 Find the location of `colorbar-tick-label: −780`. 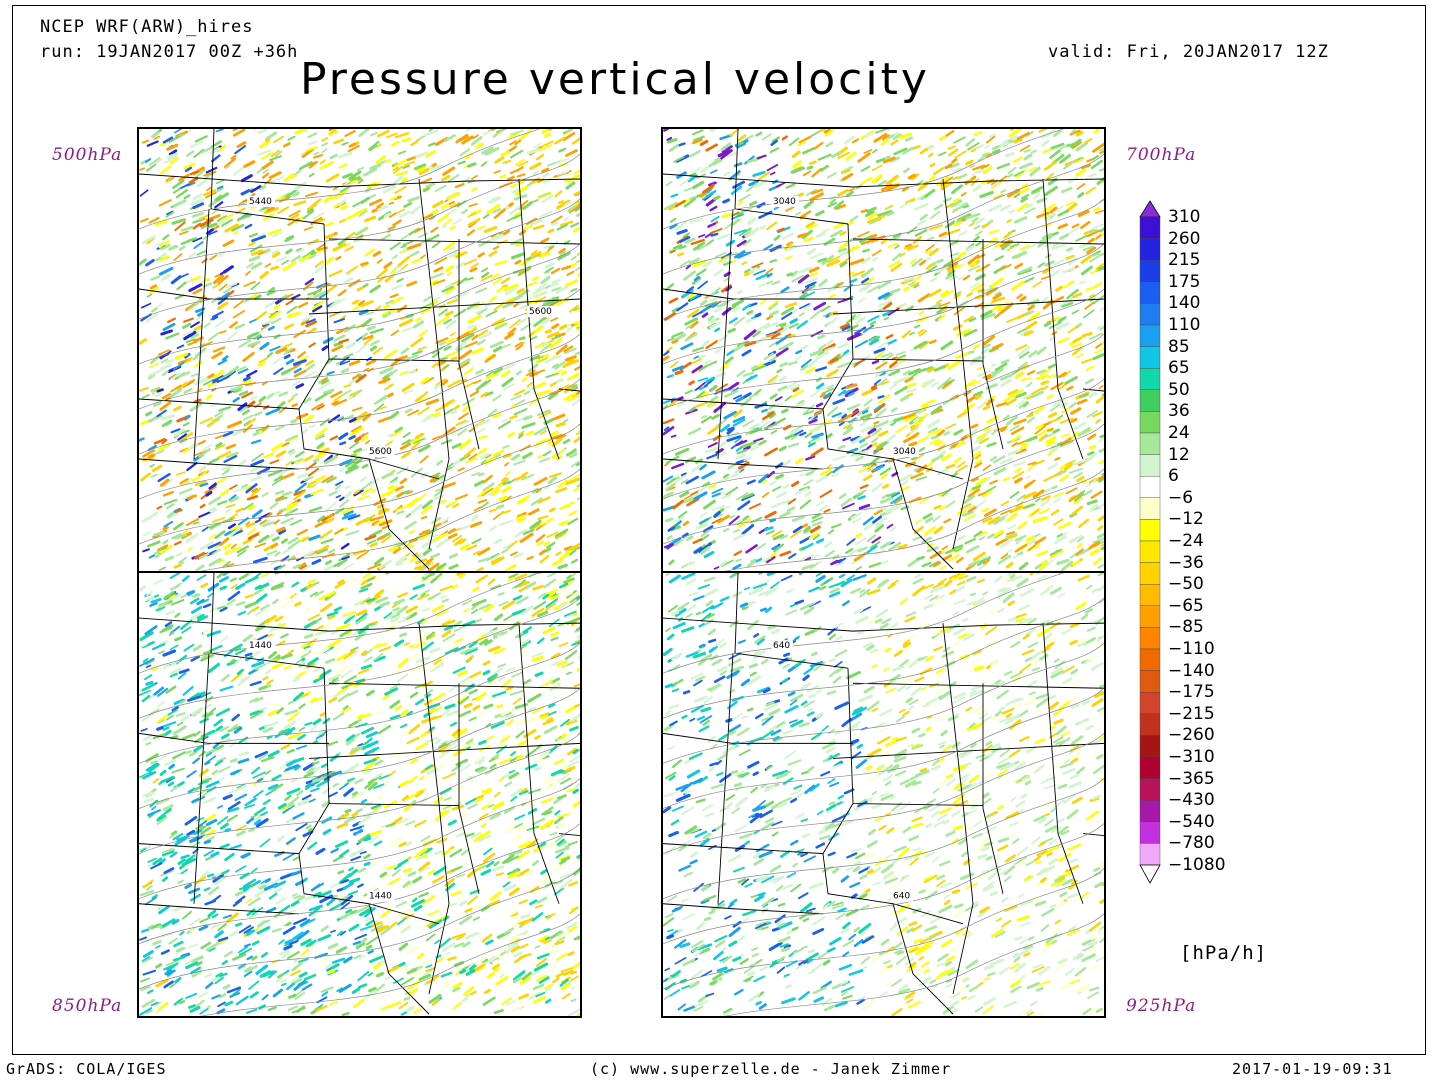

colorbar-tick-label: −780 is located at coordinates (1191, 843).